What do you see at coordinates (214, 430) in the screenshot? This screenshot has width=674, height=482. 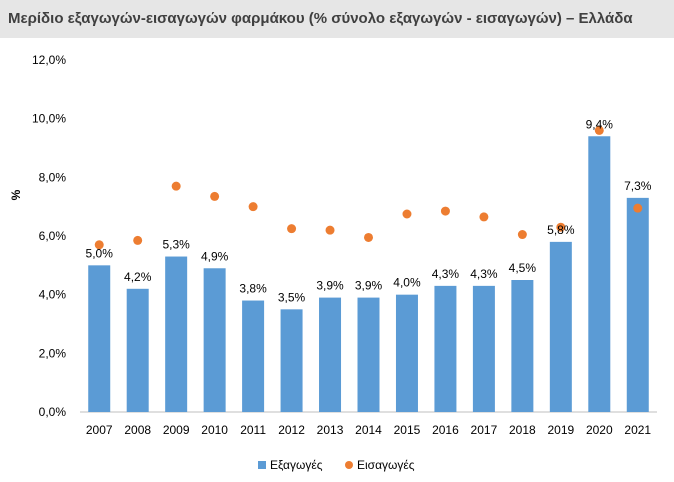 I see `x-tick-label: 2010` at bounding box center [214, 430].